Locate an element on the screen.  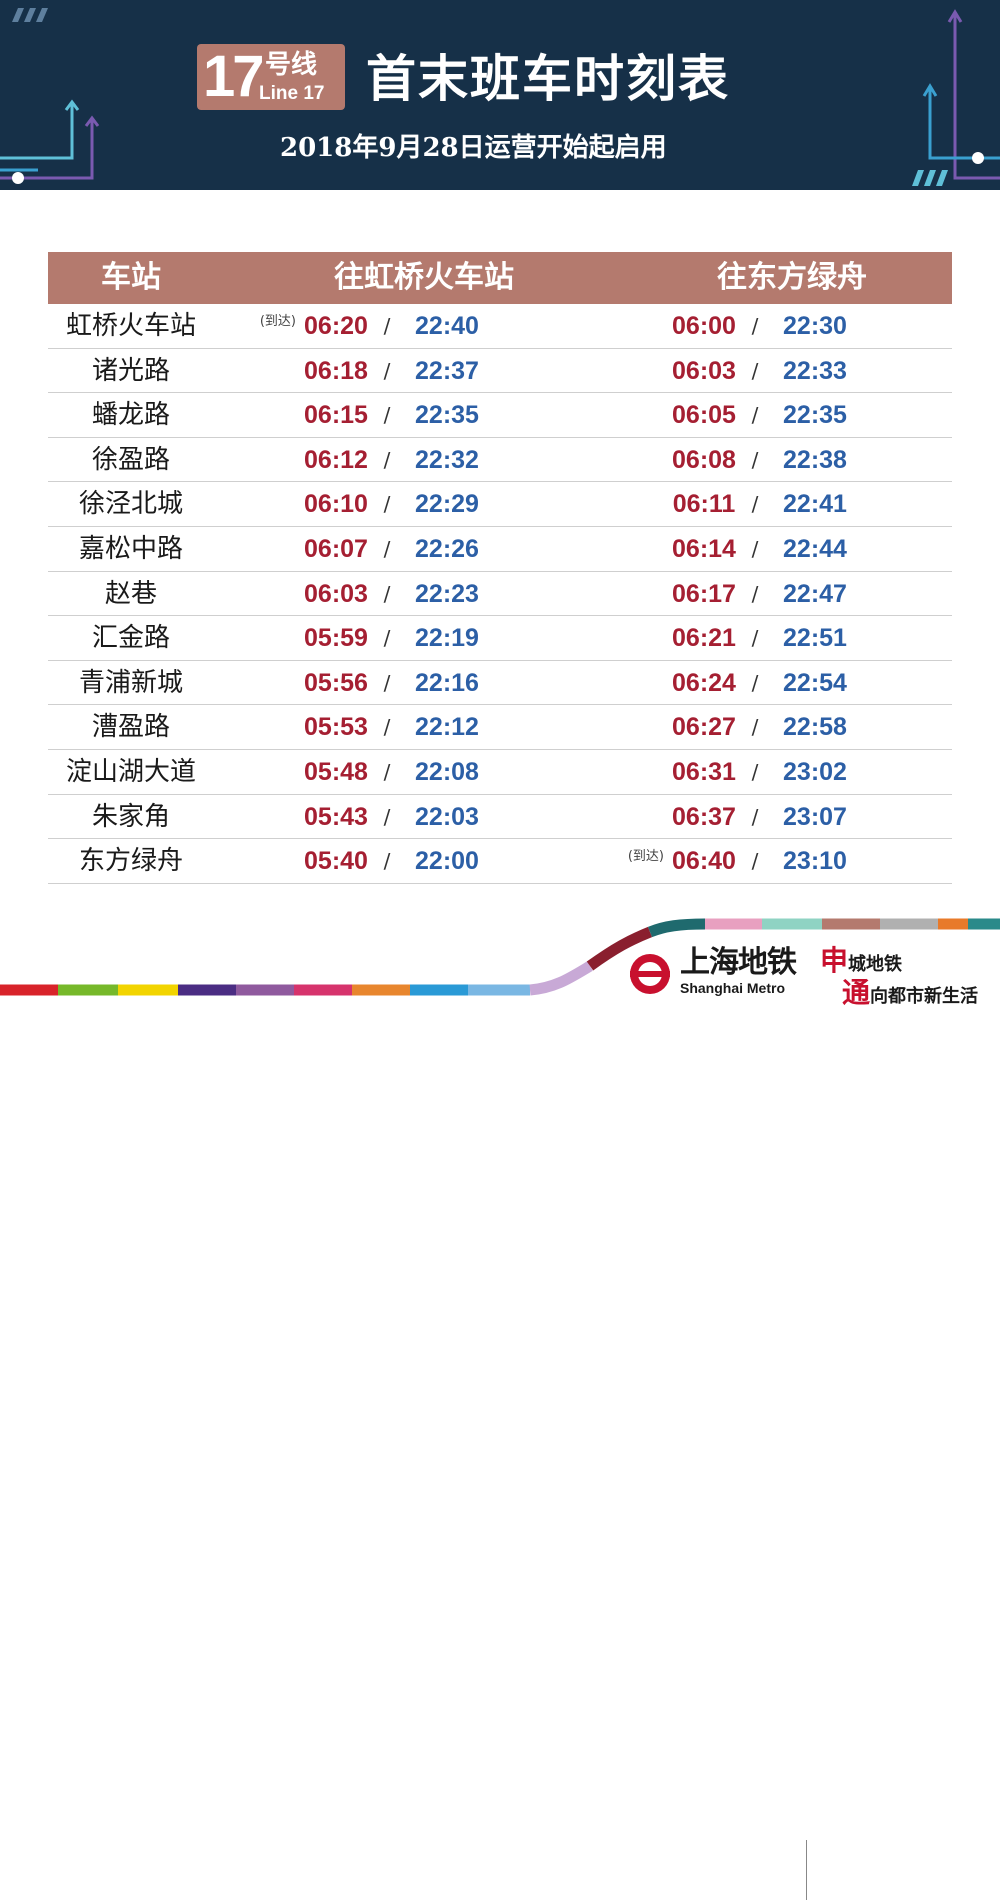
table-row: 淀山湖大道 05:48 / 22:08 06:31 / 23:02 is located at coordinates (500, 772).